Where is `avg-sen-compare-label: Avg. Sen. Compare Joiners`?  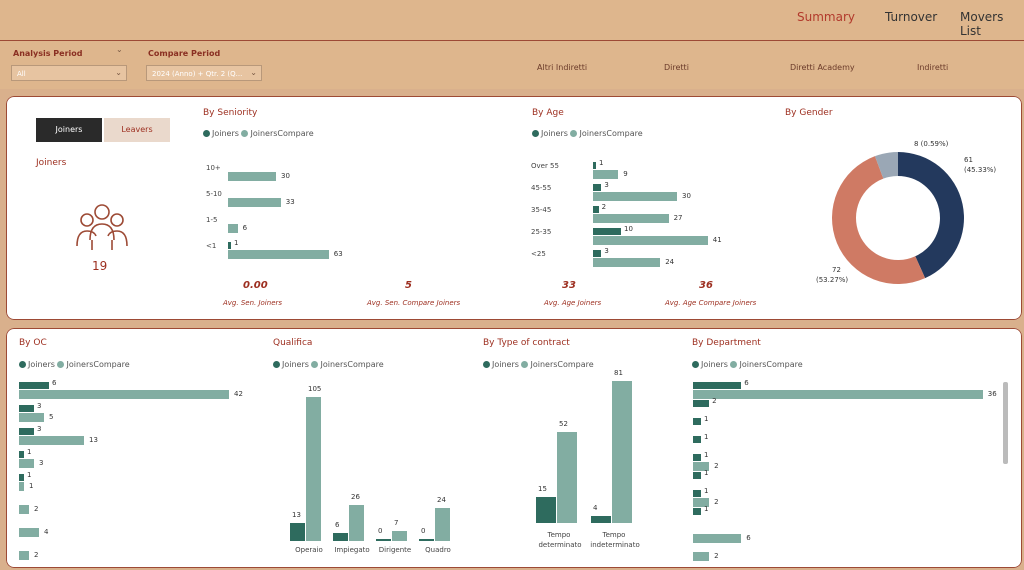
avg-sen-compare-label: Avg. Sen. Compare Joiners is located at coordinates (414, 303).